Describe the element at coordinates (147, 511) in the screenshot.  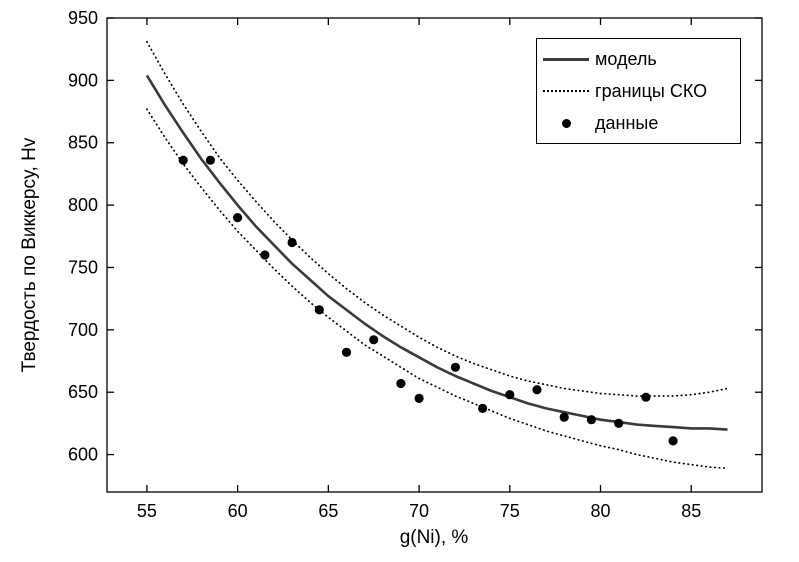
I see `x-tick-label: 55` at that location.